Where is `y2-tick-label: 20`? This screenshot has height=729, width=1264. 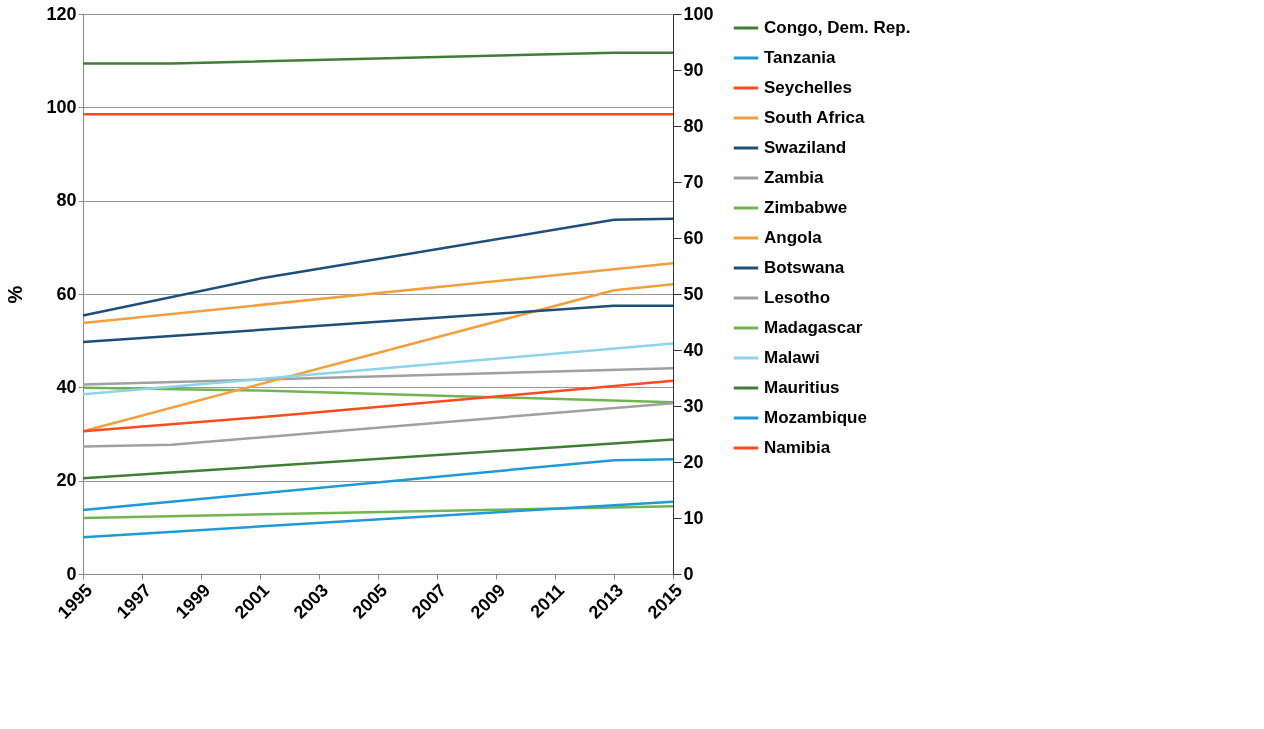 y2-tick-label: 20 is located at coordinates (693, 461).